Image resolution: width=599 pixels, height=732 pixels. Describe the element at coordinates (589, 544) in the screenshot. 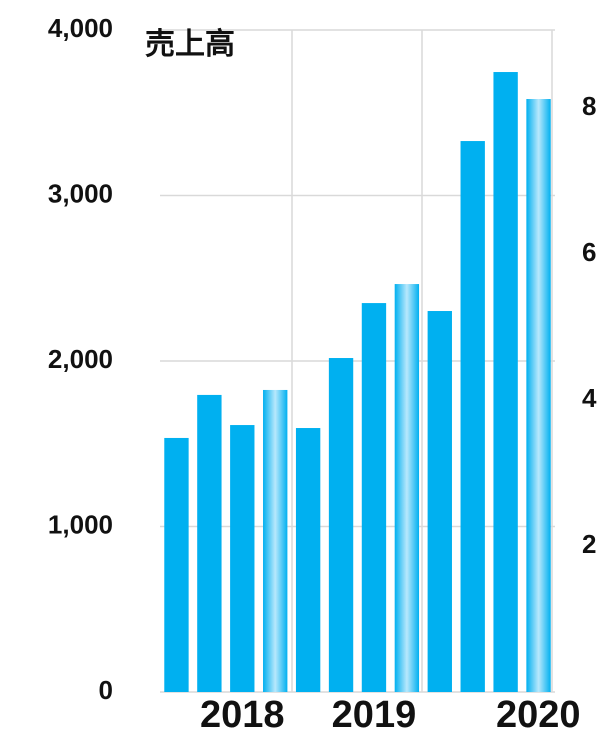

I see `y2-tick-label: 2` at that location.